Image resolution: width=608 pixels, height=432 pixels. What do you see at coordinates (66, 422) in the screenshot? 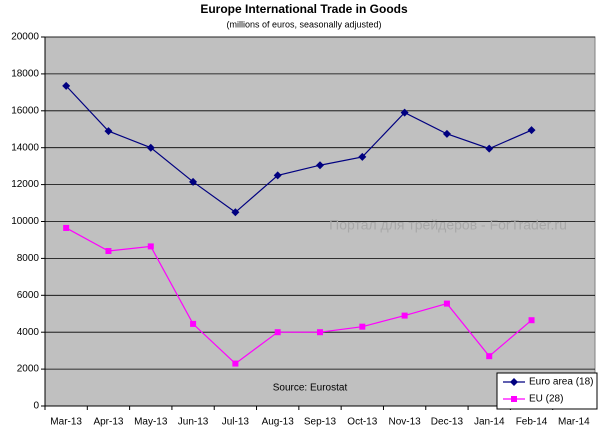
I see `x-tick-label: Mar-13` at bounding box center [66, 422].